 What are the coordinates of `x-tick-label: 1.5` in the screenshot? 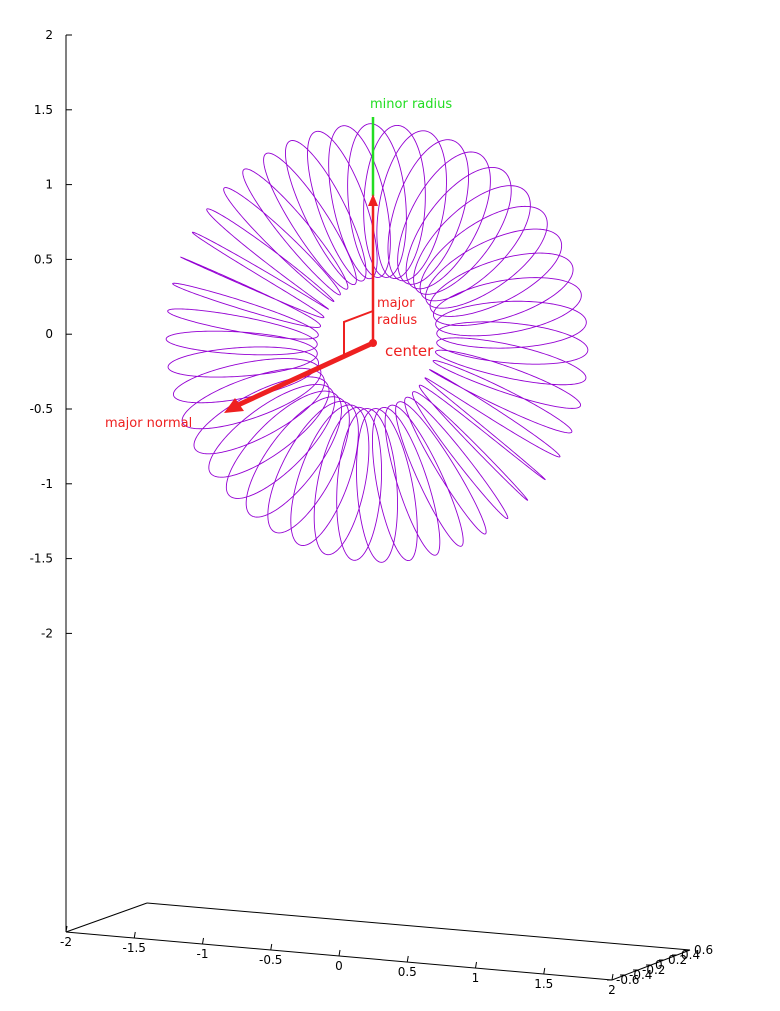 It's located at (543, 984).